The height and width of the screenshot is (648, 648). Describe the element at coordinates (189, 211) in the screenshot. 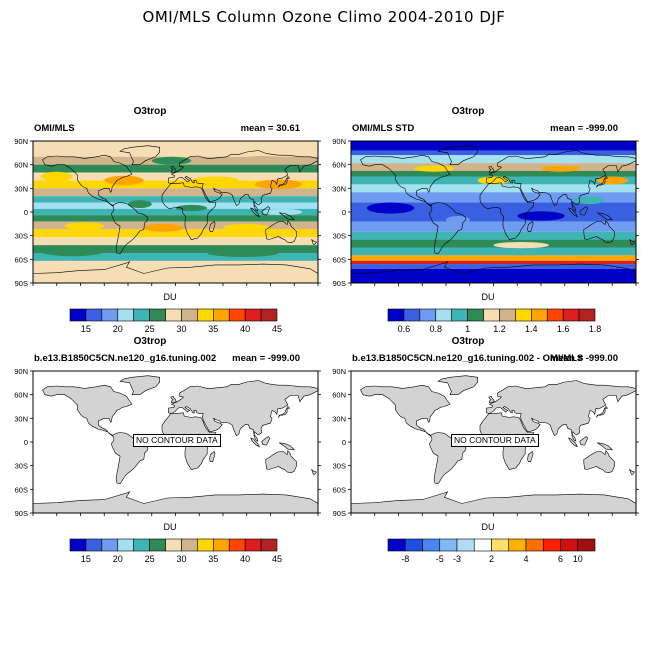

I see `coastline-africa` at that location.